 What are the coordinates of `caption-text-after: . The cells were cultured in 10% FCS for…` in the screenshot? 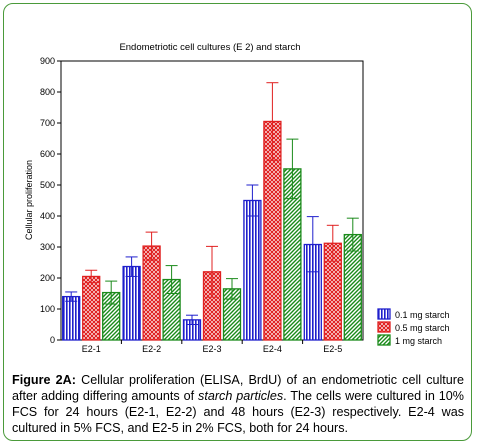 It's located at (238, 412).